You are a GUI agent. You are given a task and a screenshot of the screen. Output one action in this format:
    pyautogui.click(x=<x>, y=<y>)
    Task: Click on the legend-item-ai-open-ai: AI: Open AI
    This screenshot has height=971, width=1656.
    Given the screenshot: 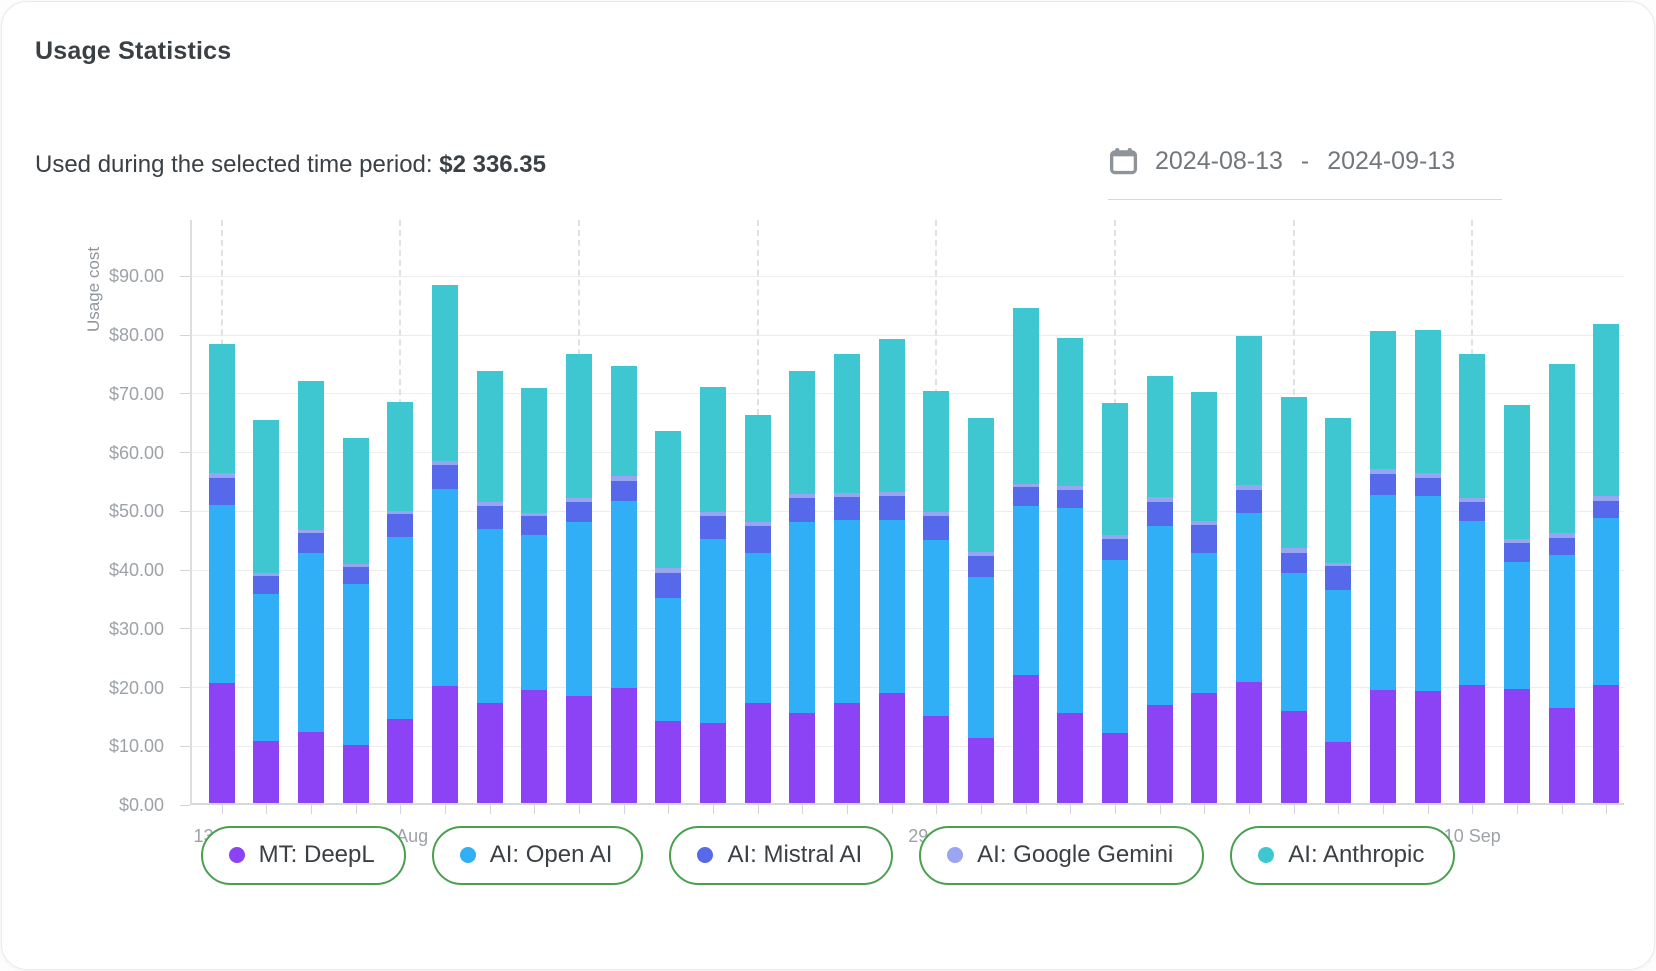 What is the action you would take?
    pyautogui.click(x=537, y=855)
    